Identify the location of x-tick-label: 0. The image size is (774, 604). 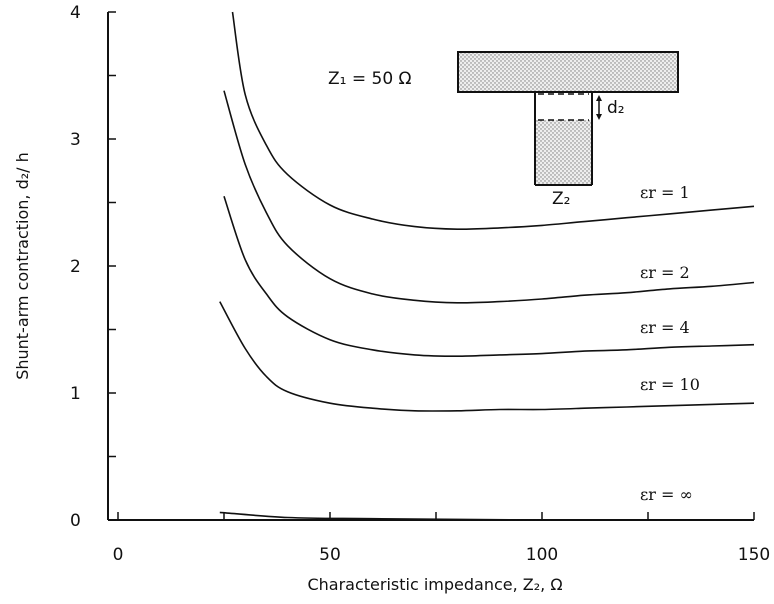
(118, 555).